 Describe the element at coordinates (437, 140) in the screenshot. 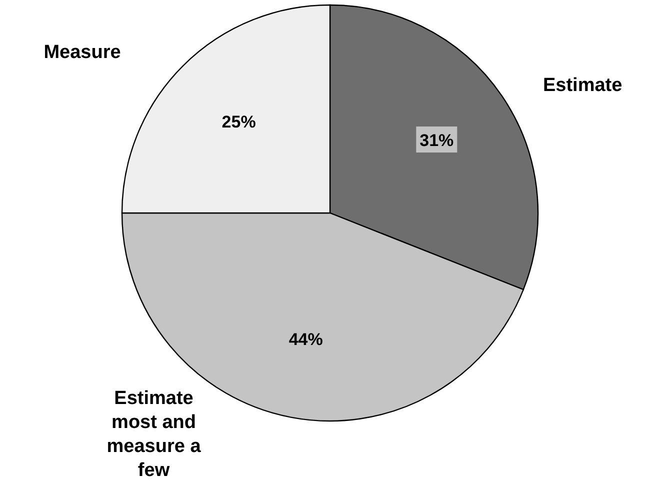

I see `data-label: 31%` at that location.